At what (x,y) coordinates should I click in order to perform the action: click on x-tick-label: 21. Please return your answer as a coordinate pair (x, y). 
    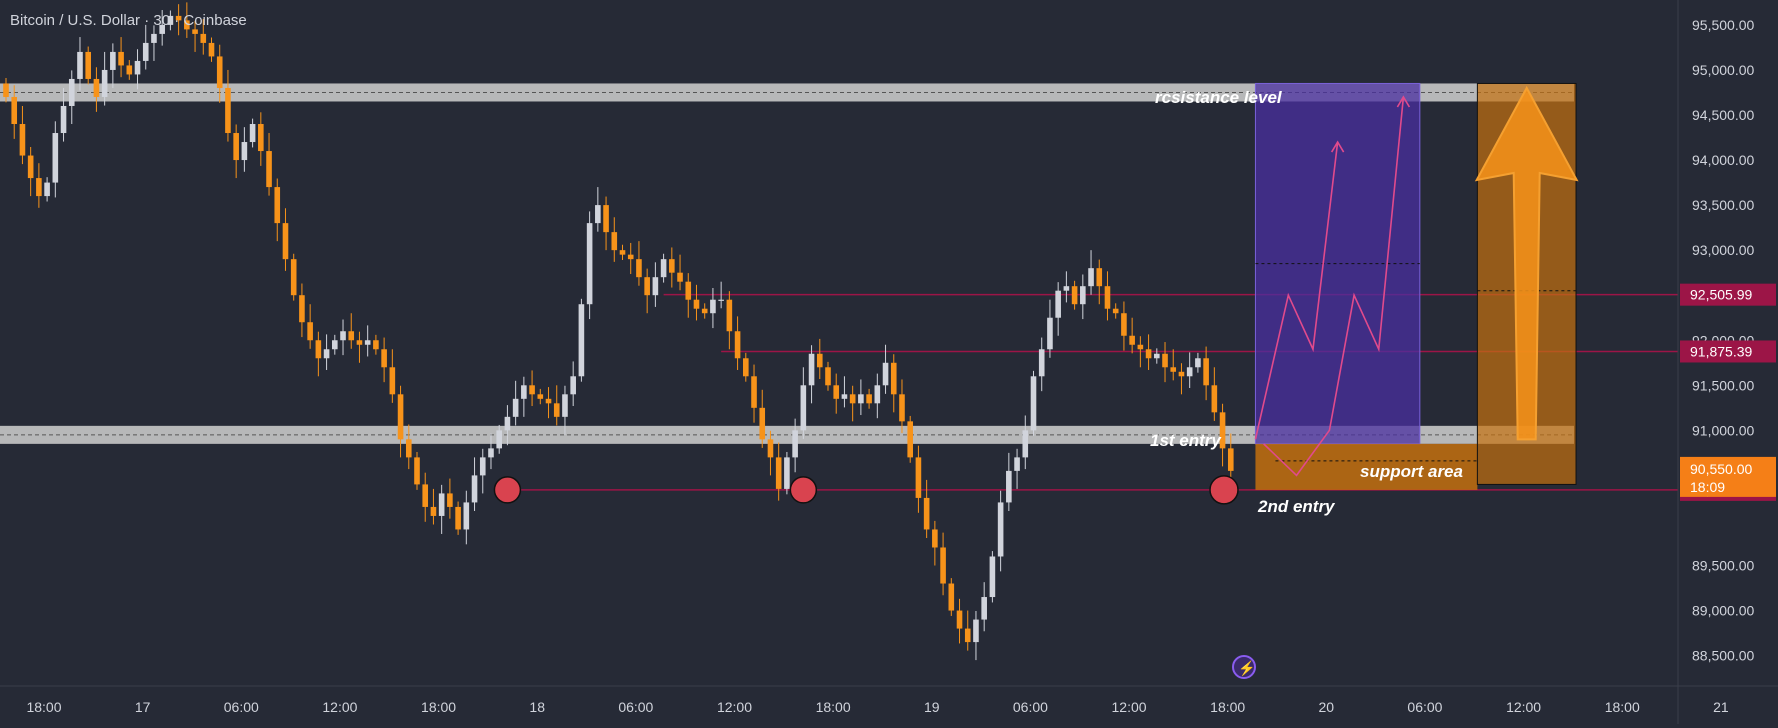
    Looking at the image, I should click on (1721, 707).